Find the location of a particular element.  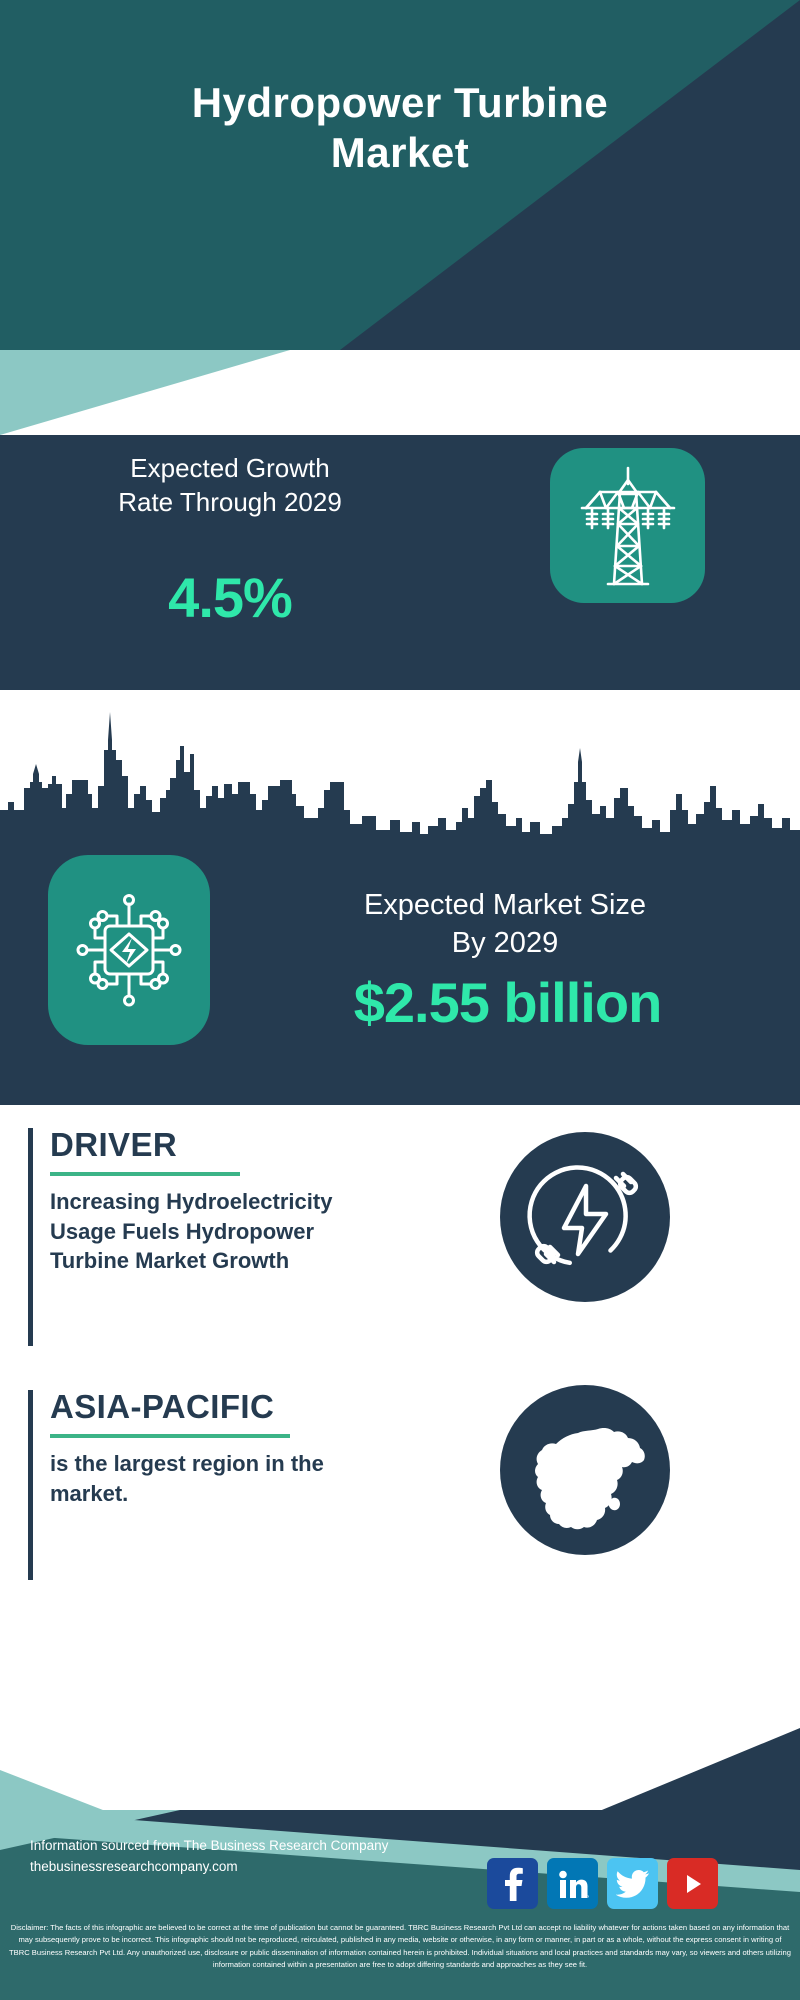

region-card-rule is located at coordinates (170, 1435).